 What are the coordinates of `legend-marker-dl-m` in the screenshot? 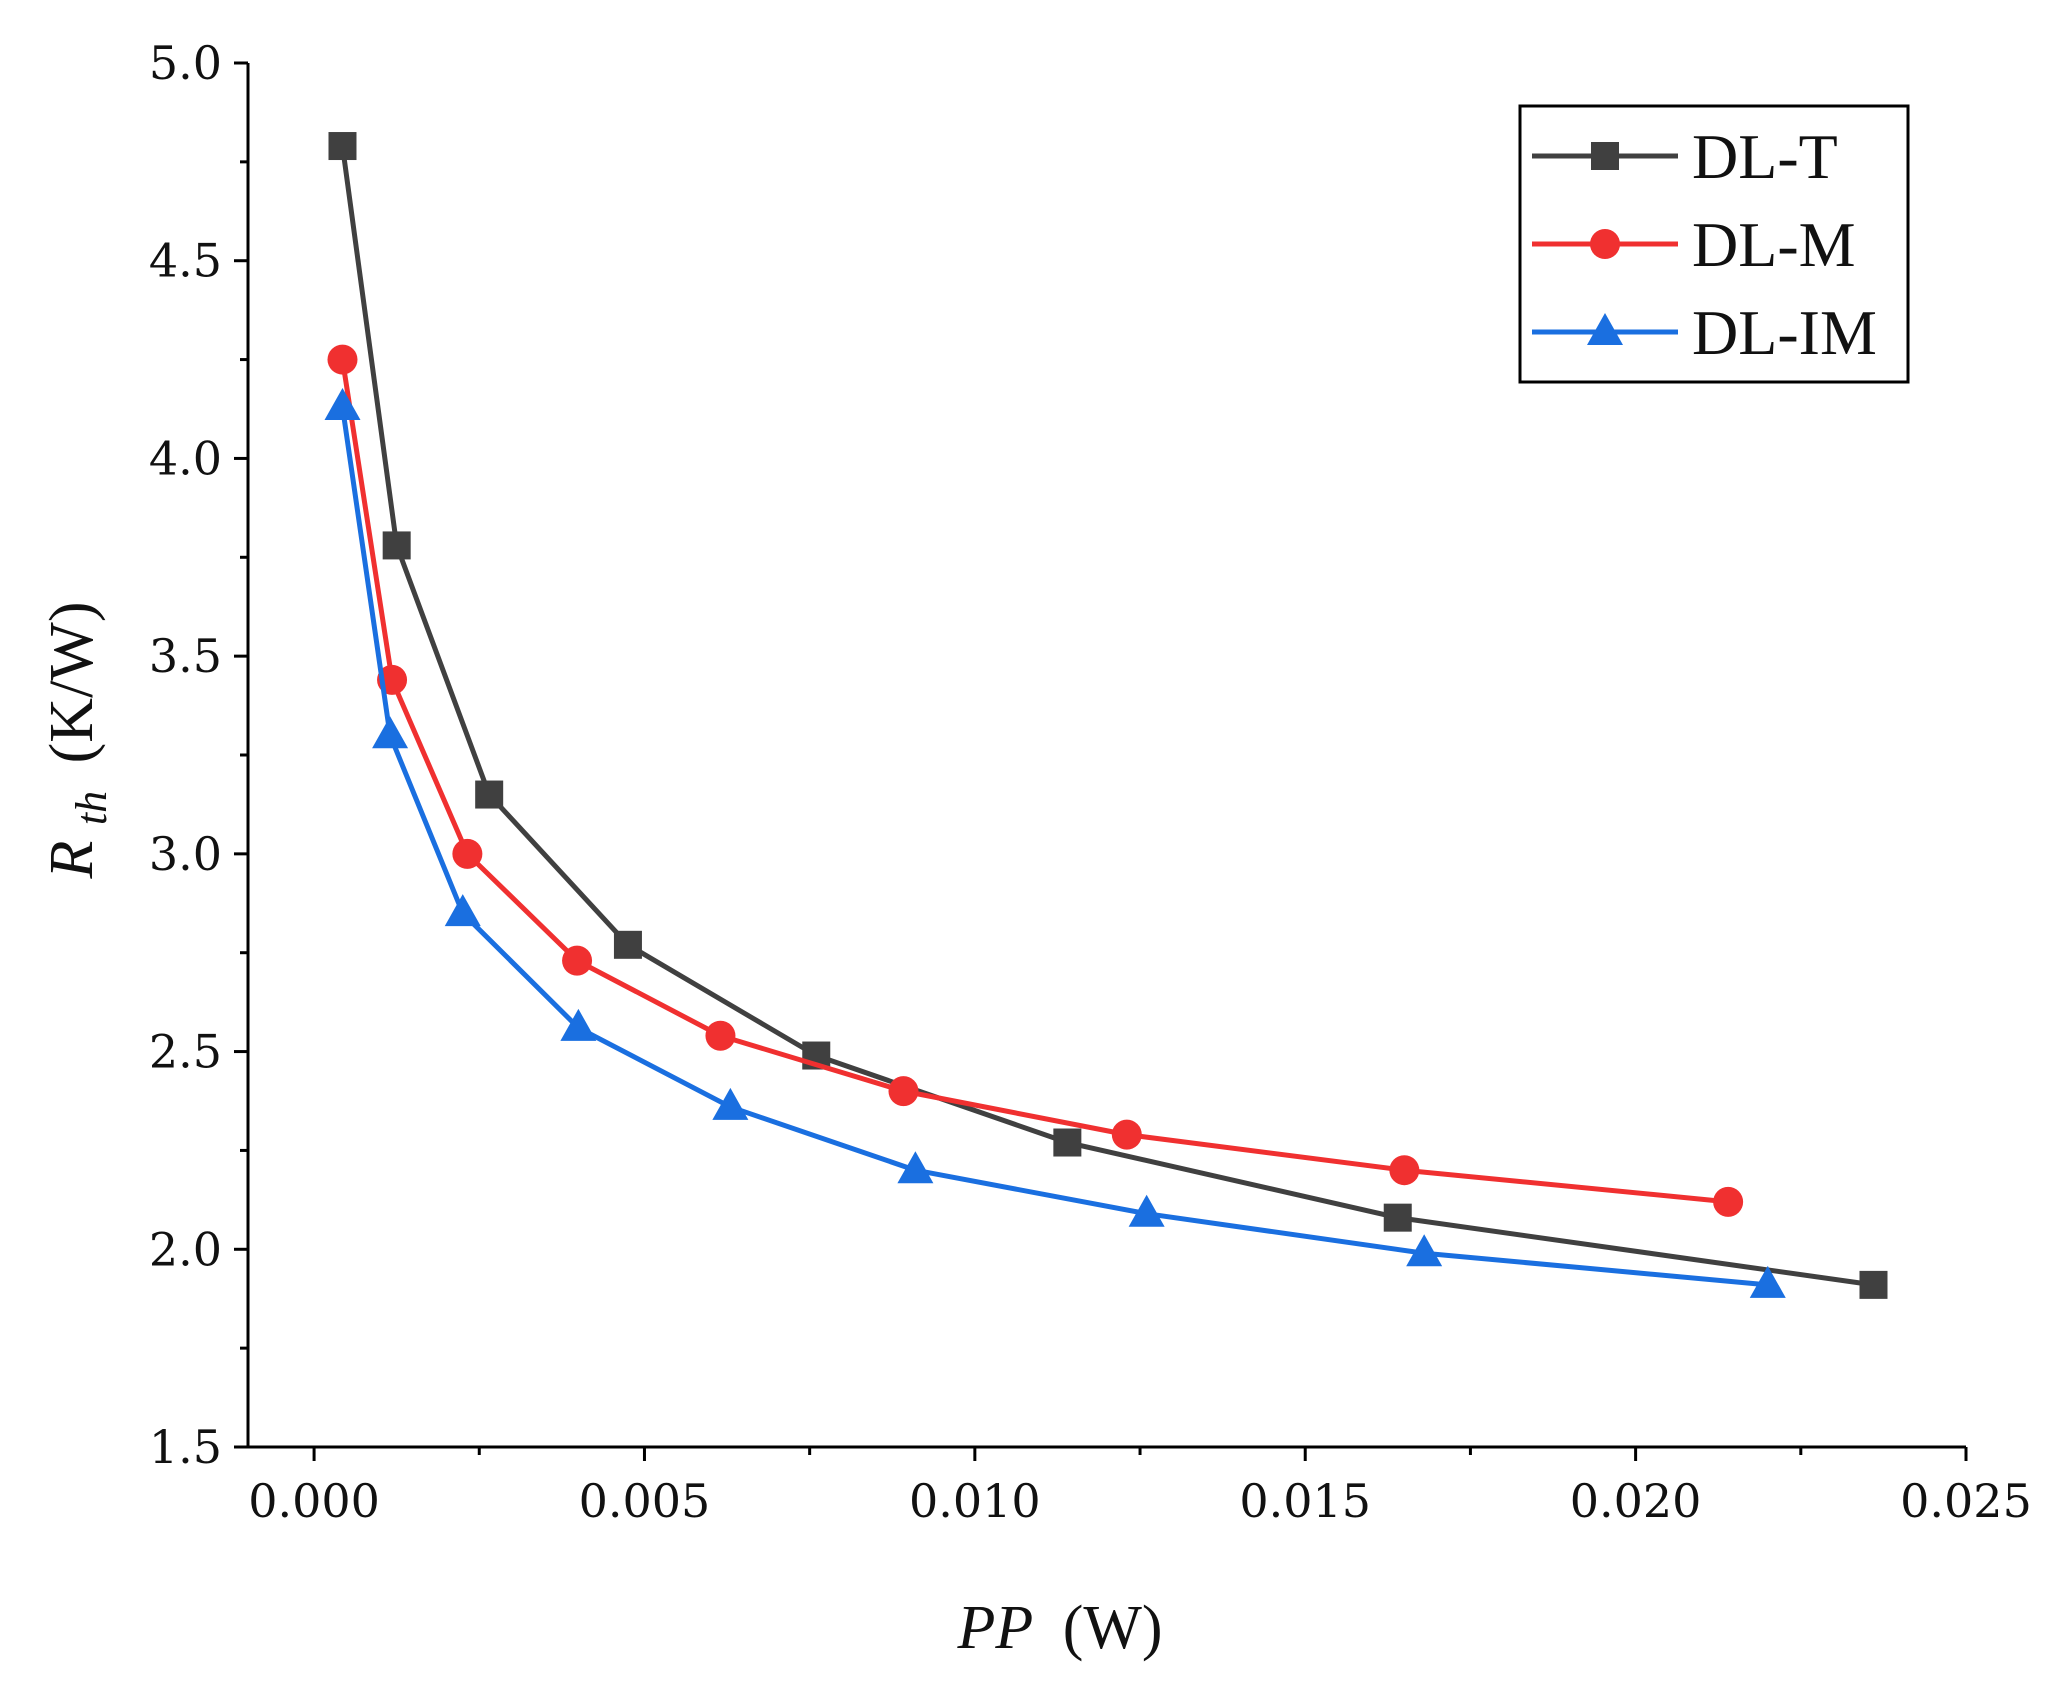 It's located at (1605, 244).